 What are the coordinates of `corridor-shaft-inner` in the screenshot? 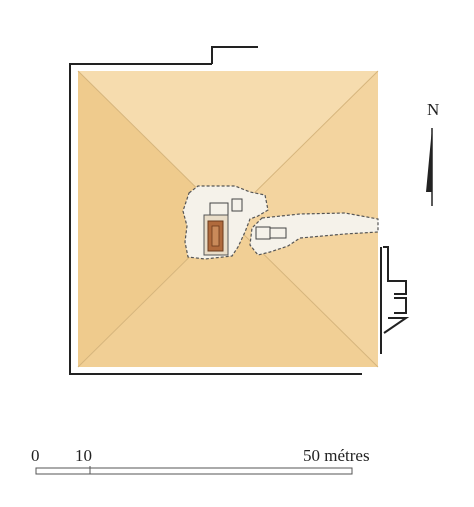 It's located at (278, 233).